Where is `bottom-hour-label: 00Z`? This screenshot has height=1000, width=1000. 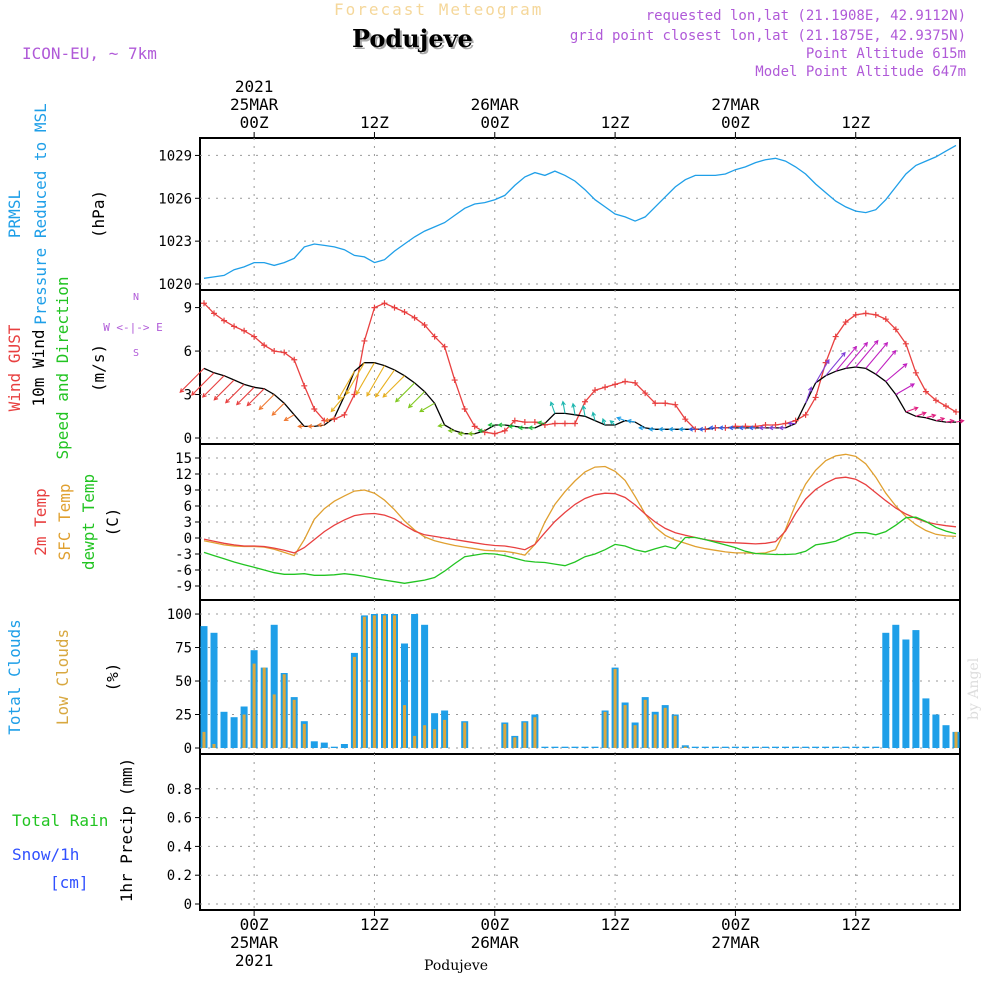 bottom-hour-label: 00Z is located at coordinates (494, 924).